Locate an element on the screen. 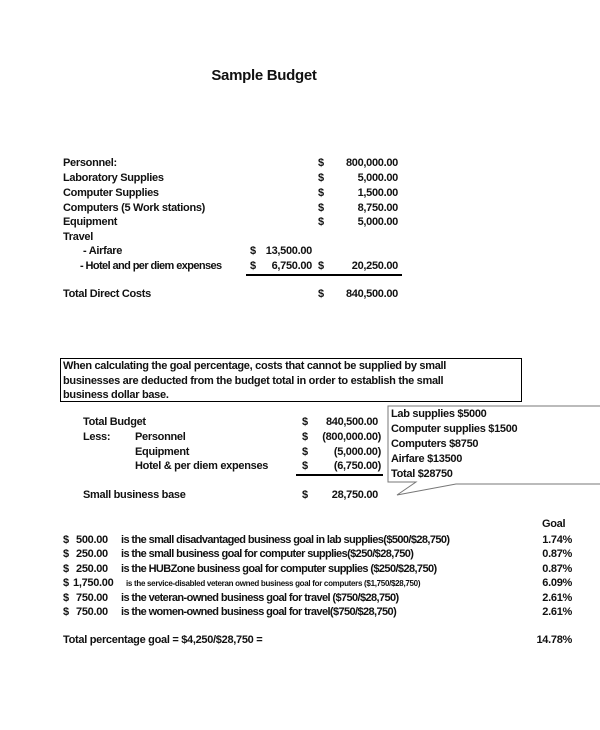 This screenshot has height=730, width=600. less-label: Less: is located at coordinates (97, 437).